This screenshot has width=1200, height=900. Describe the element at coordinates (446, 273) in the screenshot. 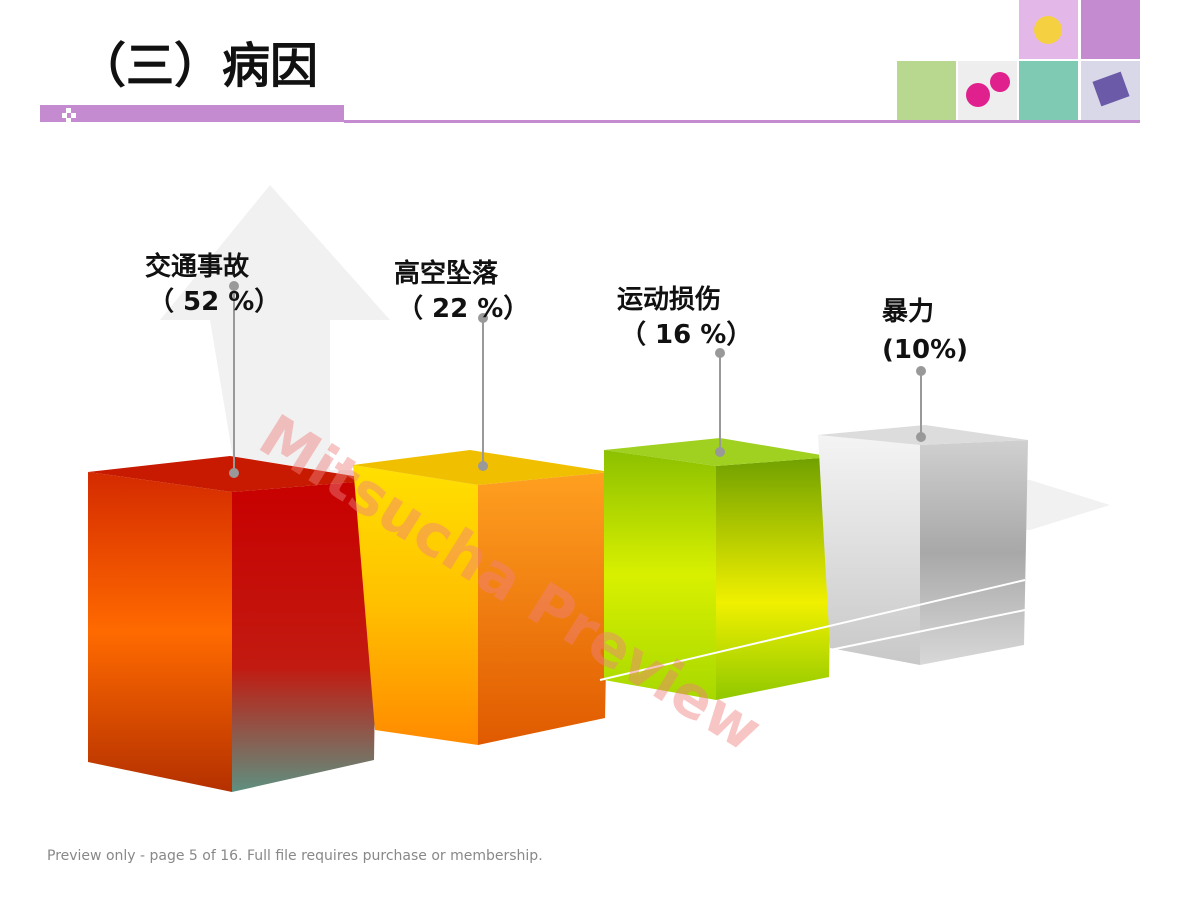

I see `item-name: 高空坠落` at that location.